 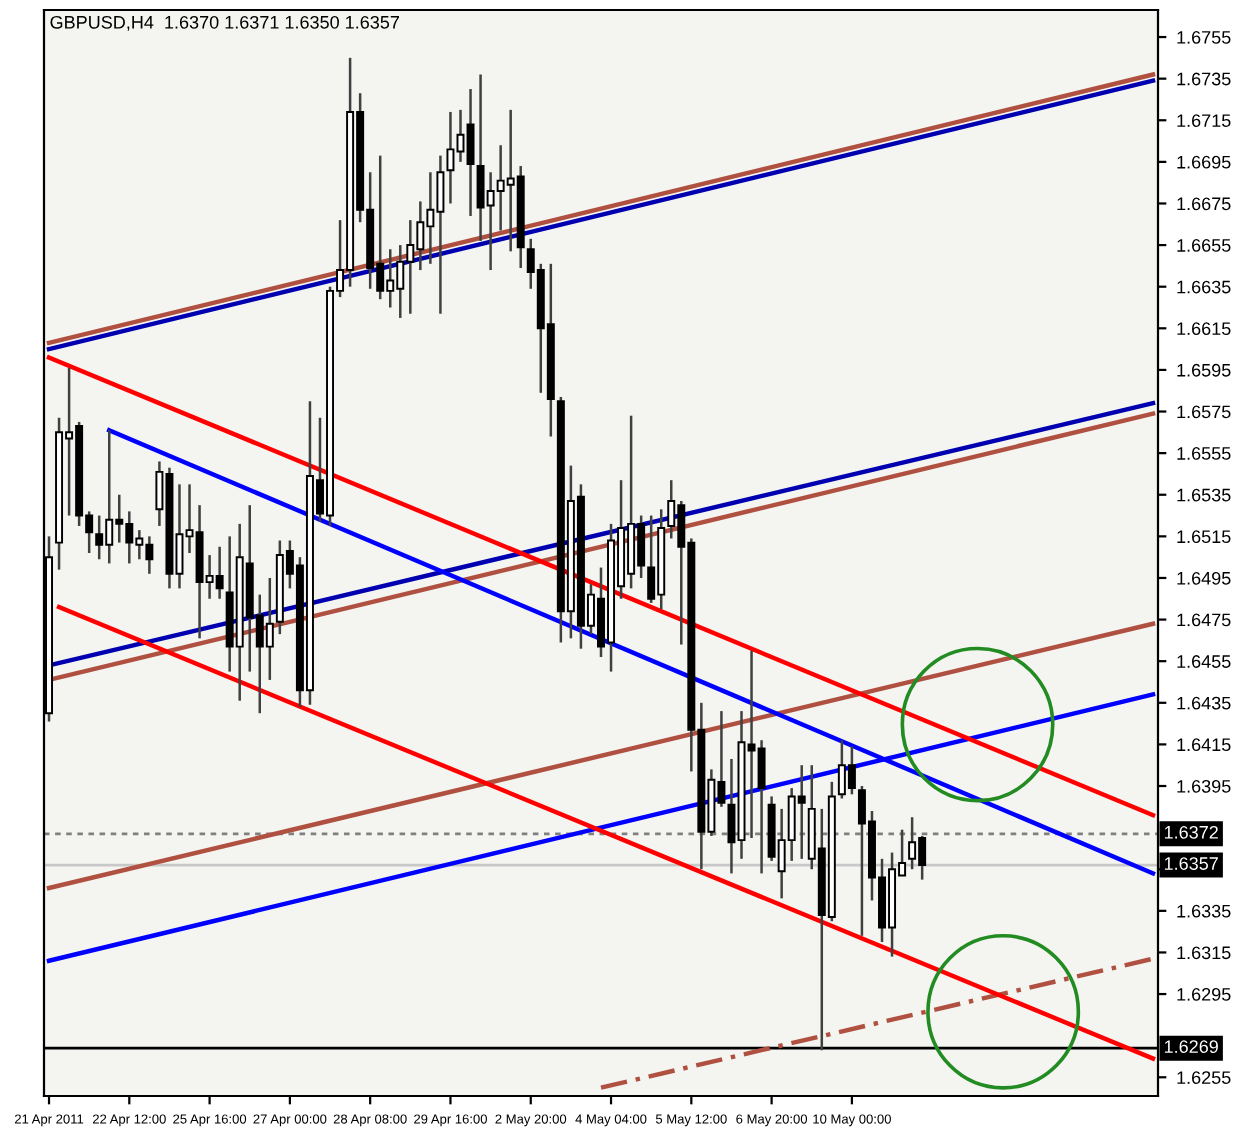 I want to click on y-tick-label: 1.6755, so click(x=1204, y=37).